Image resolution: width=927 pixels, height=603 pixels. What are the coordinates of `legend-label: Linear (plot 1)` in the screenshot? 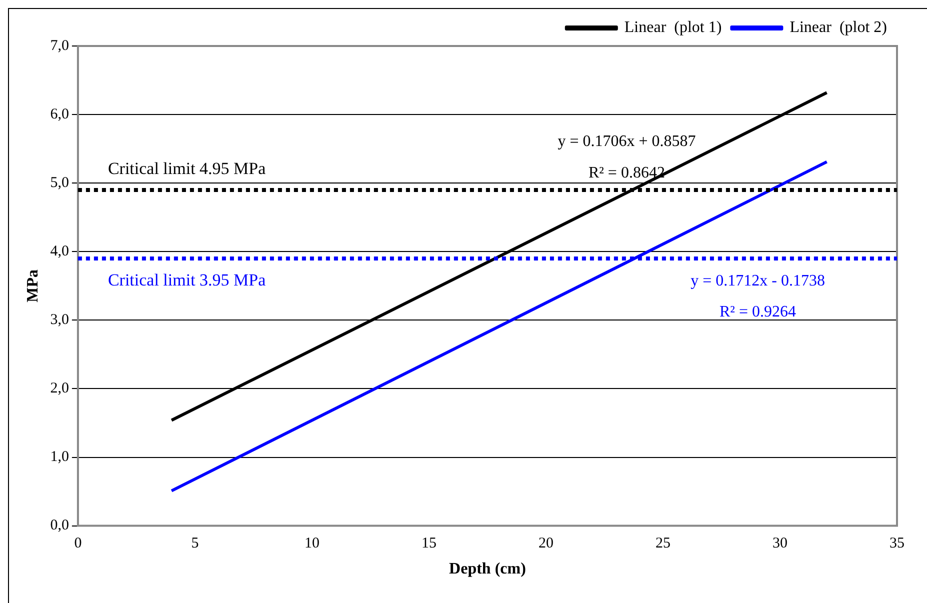 It's located at (673, 27).